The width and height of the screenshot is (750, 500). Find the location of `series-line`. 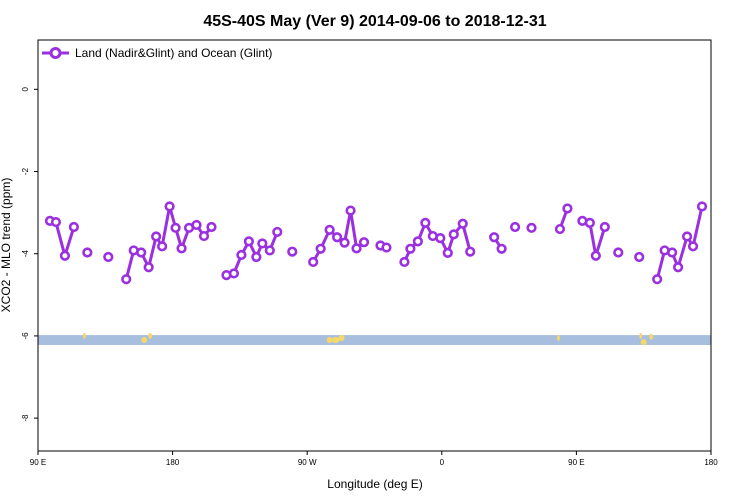

series-line is located at coordinates (168, 242).